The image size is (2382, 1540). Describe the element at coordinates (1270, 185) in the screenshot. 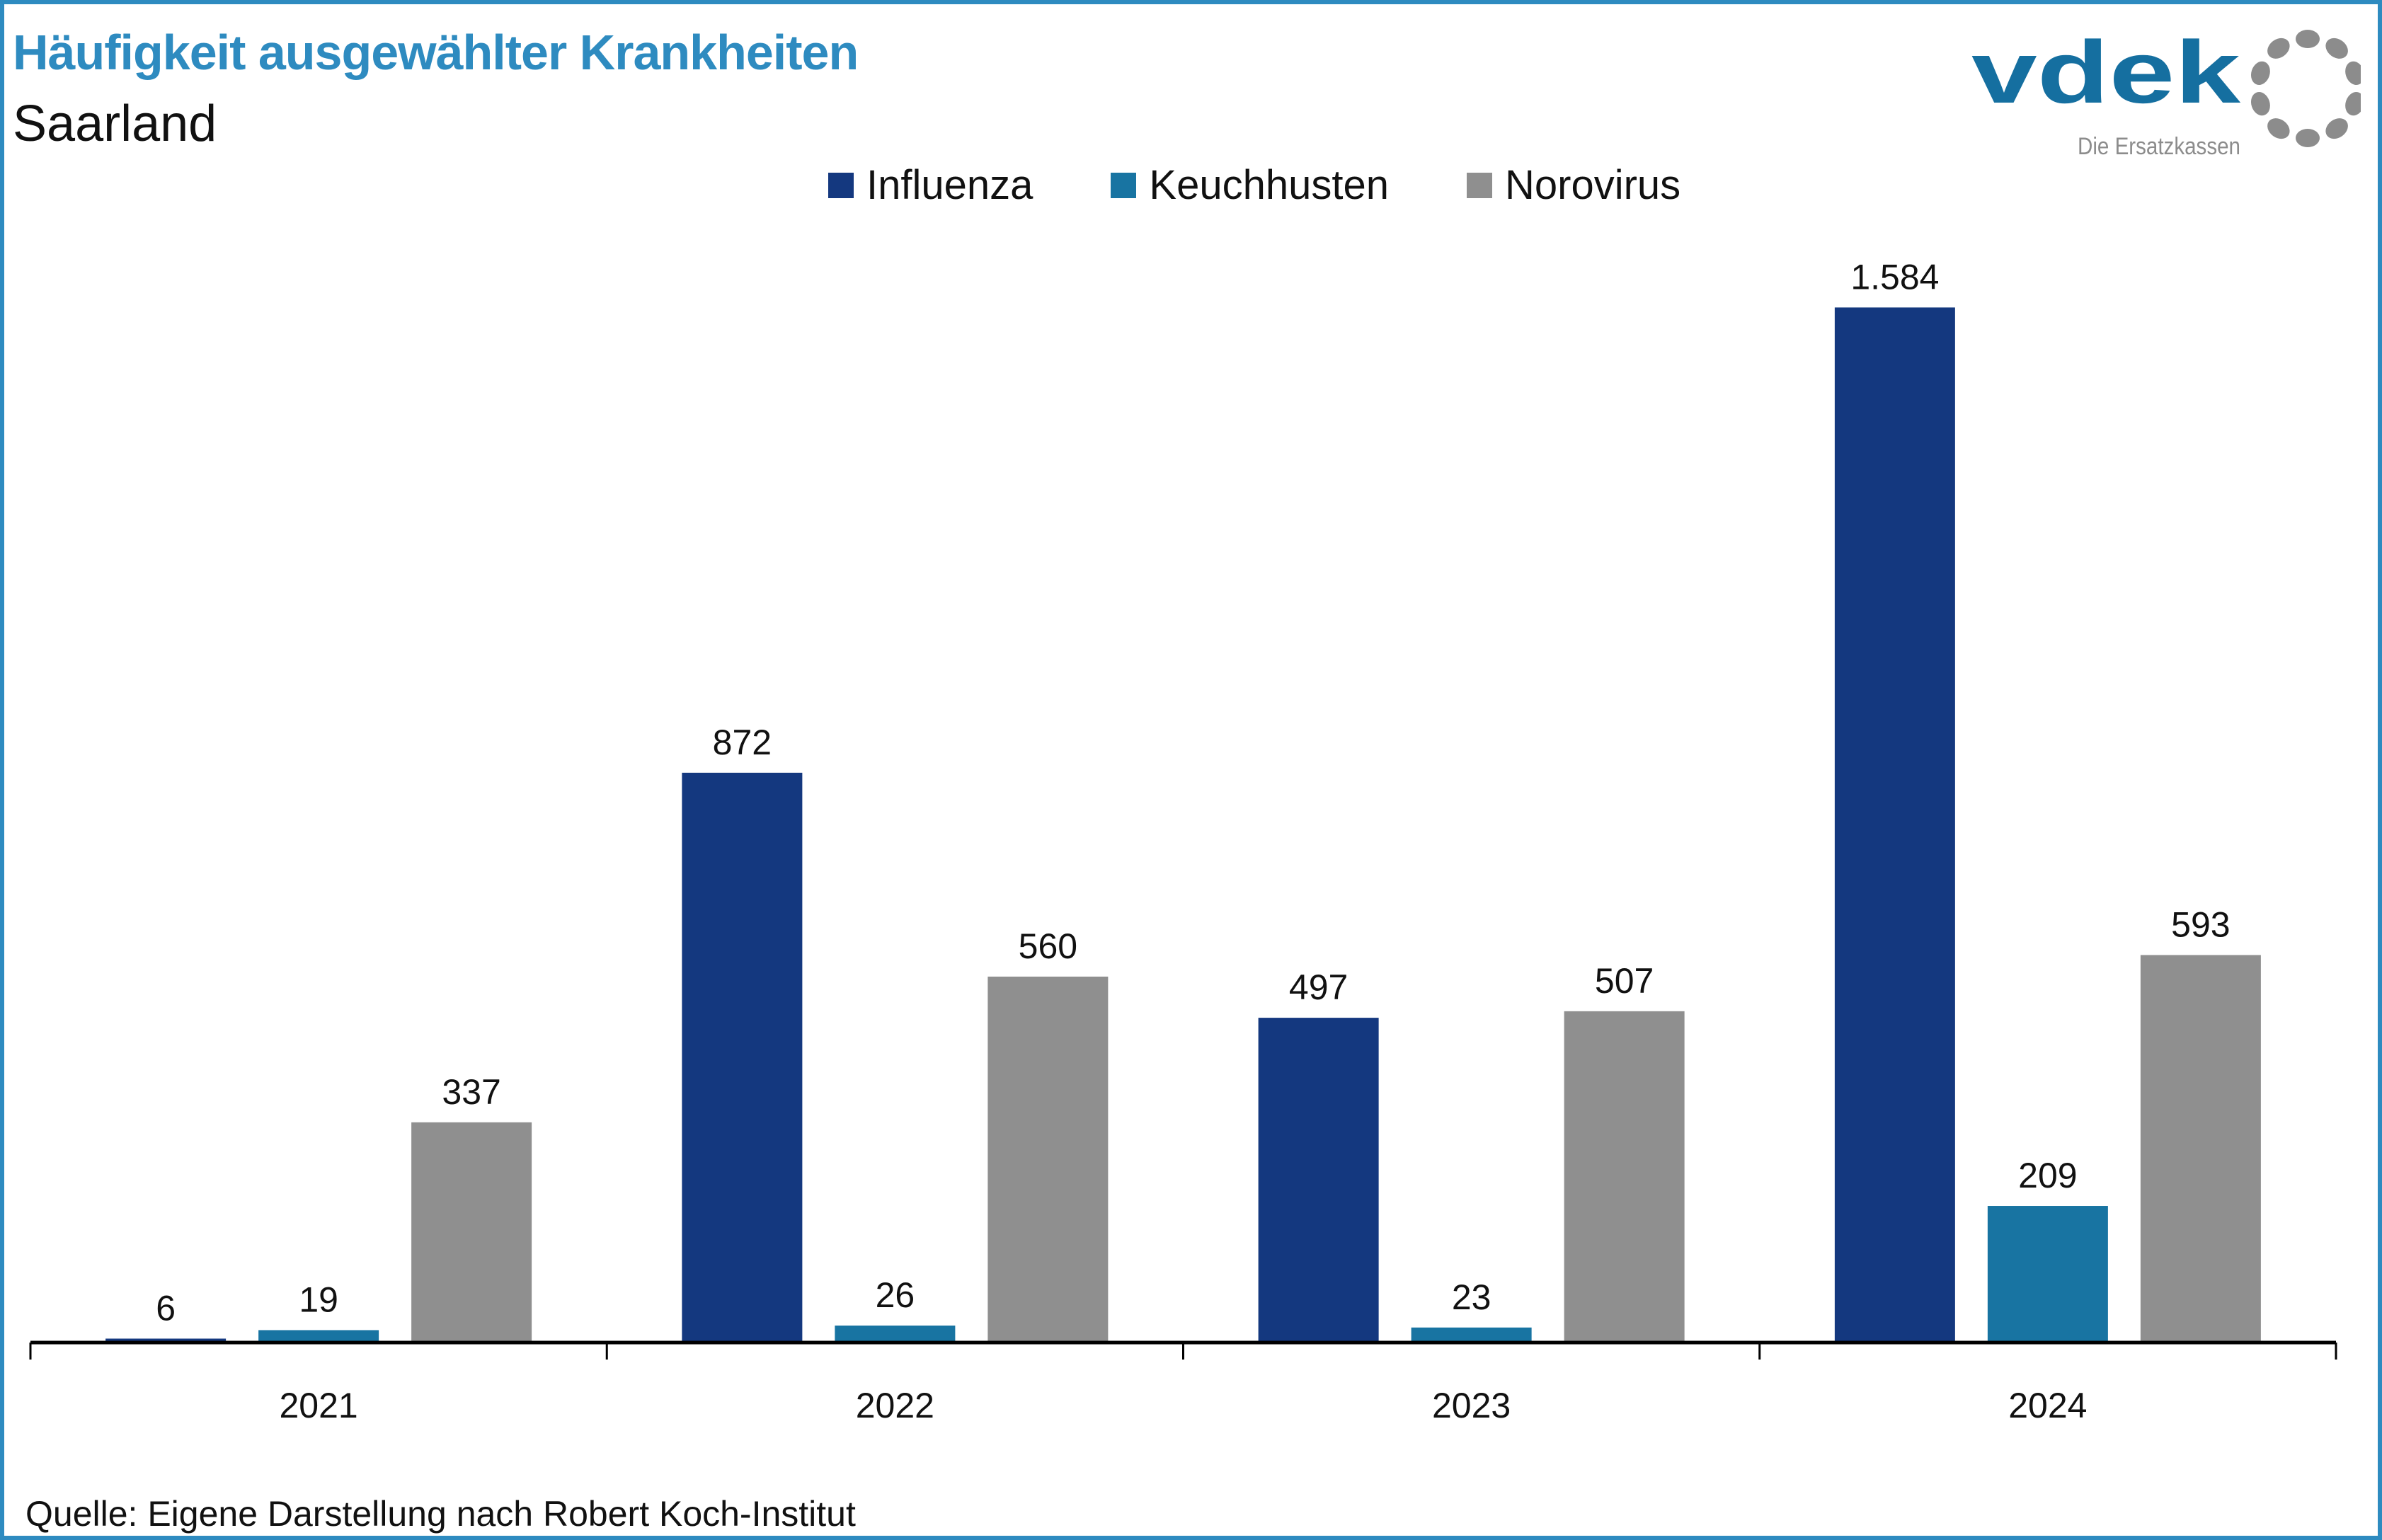

I see `legend-label: Keuchhusten` at that location.